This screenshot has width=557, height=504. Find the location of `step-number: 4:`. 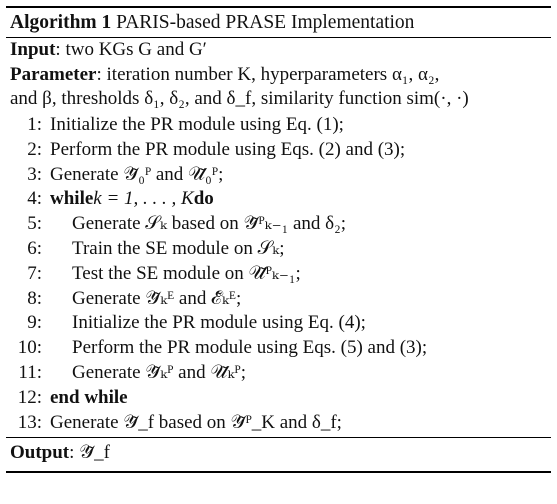

step-number: 4: is located at coordinates (34, 199).